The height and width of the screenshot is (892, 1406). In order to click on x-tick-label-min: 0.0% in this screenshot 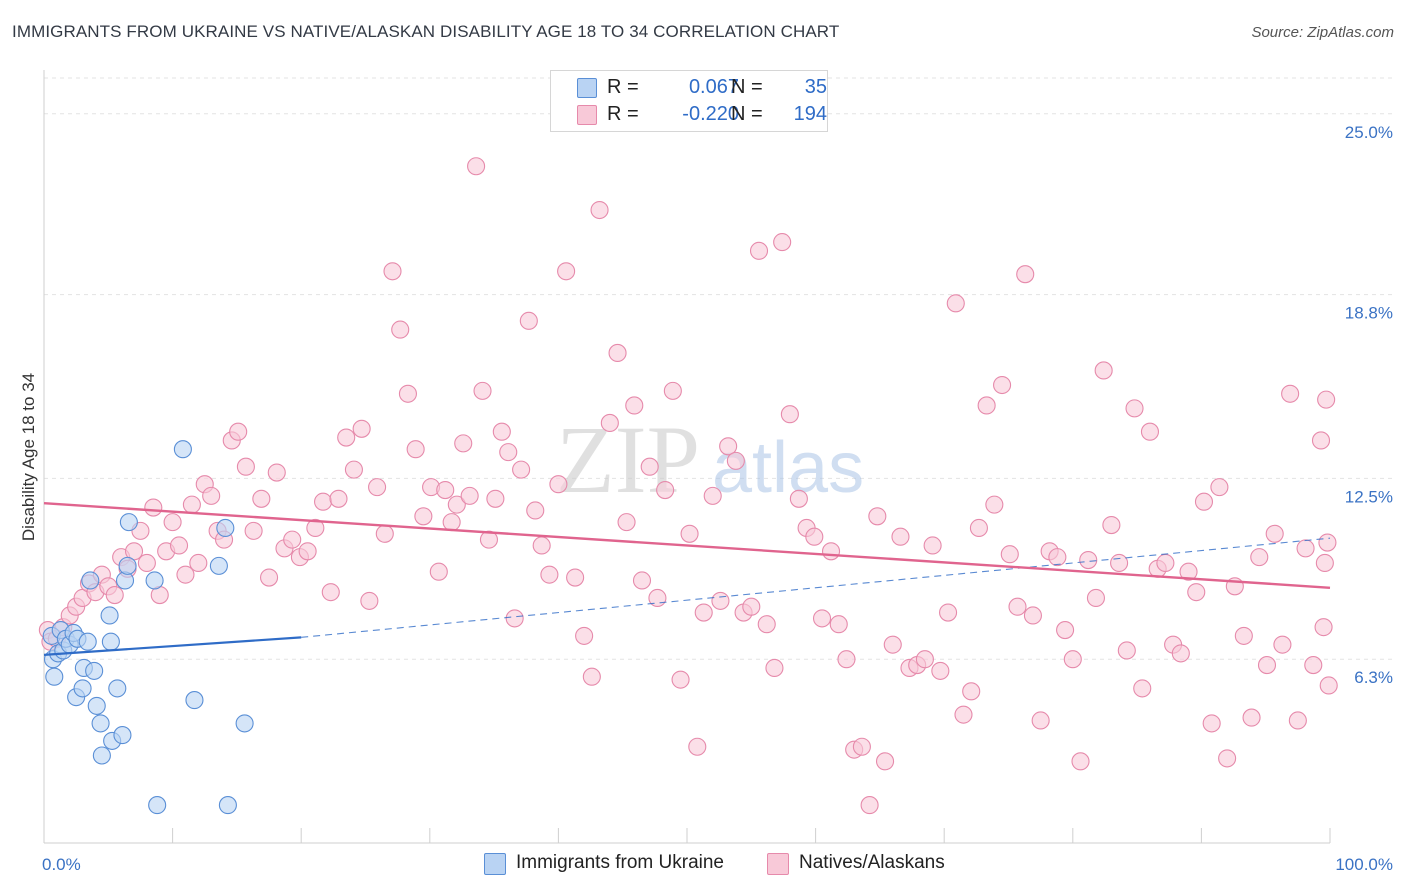, I will do `click(61, 864)`.